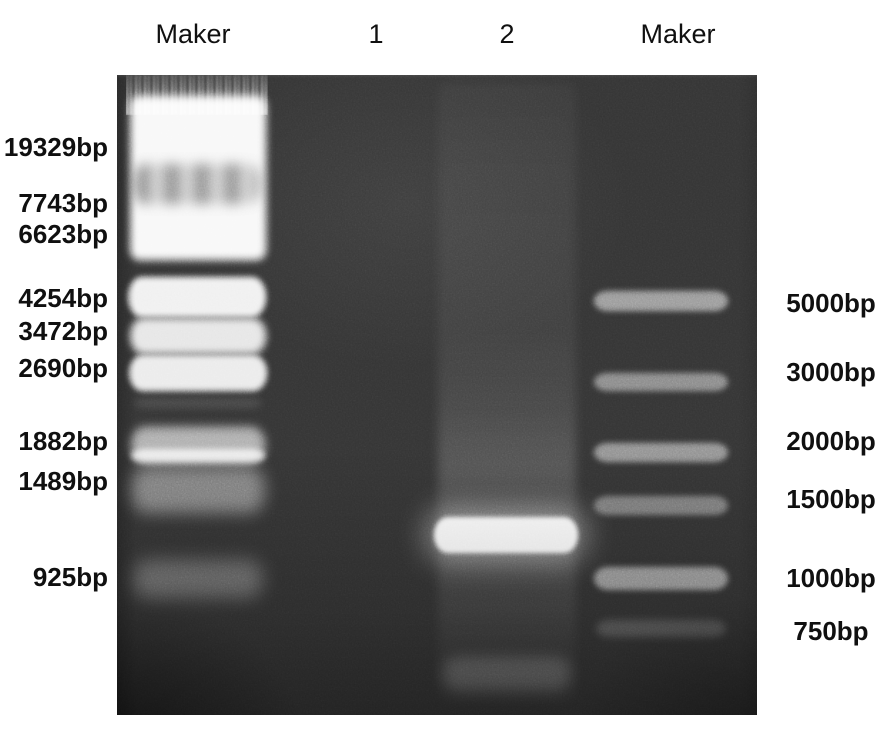 The width and height of the screenshot is (884, 732). What do you see at coordinates (63, 441) in the screenshot?
I see `size-label-left-1882bp: 1882bp` at bounding box center [63, 441].